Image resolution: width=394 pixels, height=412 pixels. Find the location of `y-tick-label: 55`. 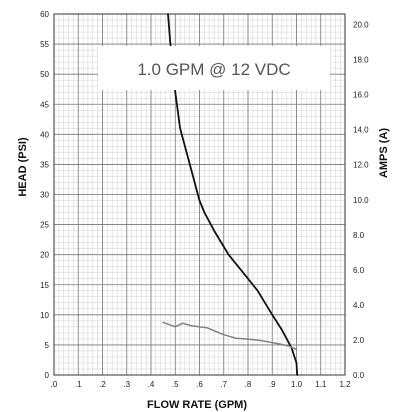

y-tick-label: 55 is located at coordinates (44, 44).